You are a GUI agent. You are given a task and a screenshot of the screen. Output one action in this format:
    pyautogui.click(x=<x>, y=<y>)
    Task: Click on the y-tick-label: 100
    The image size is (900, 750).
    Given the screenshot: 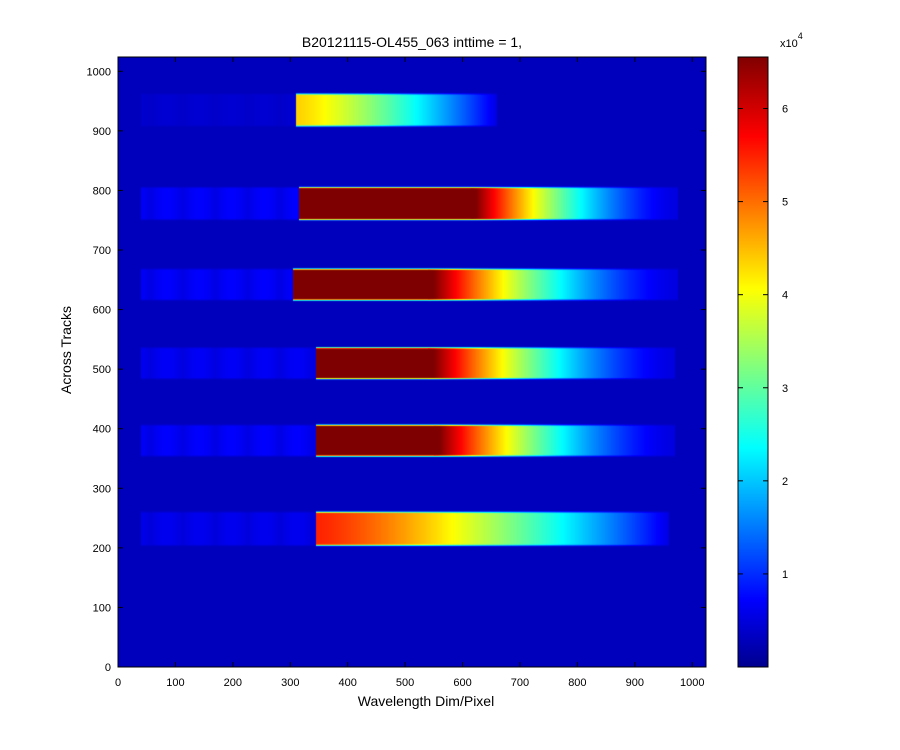 What is the action you would take?
    pyautogui.click(x=102, y=608)
    